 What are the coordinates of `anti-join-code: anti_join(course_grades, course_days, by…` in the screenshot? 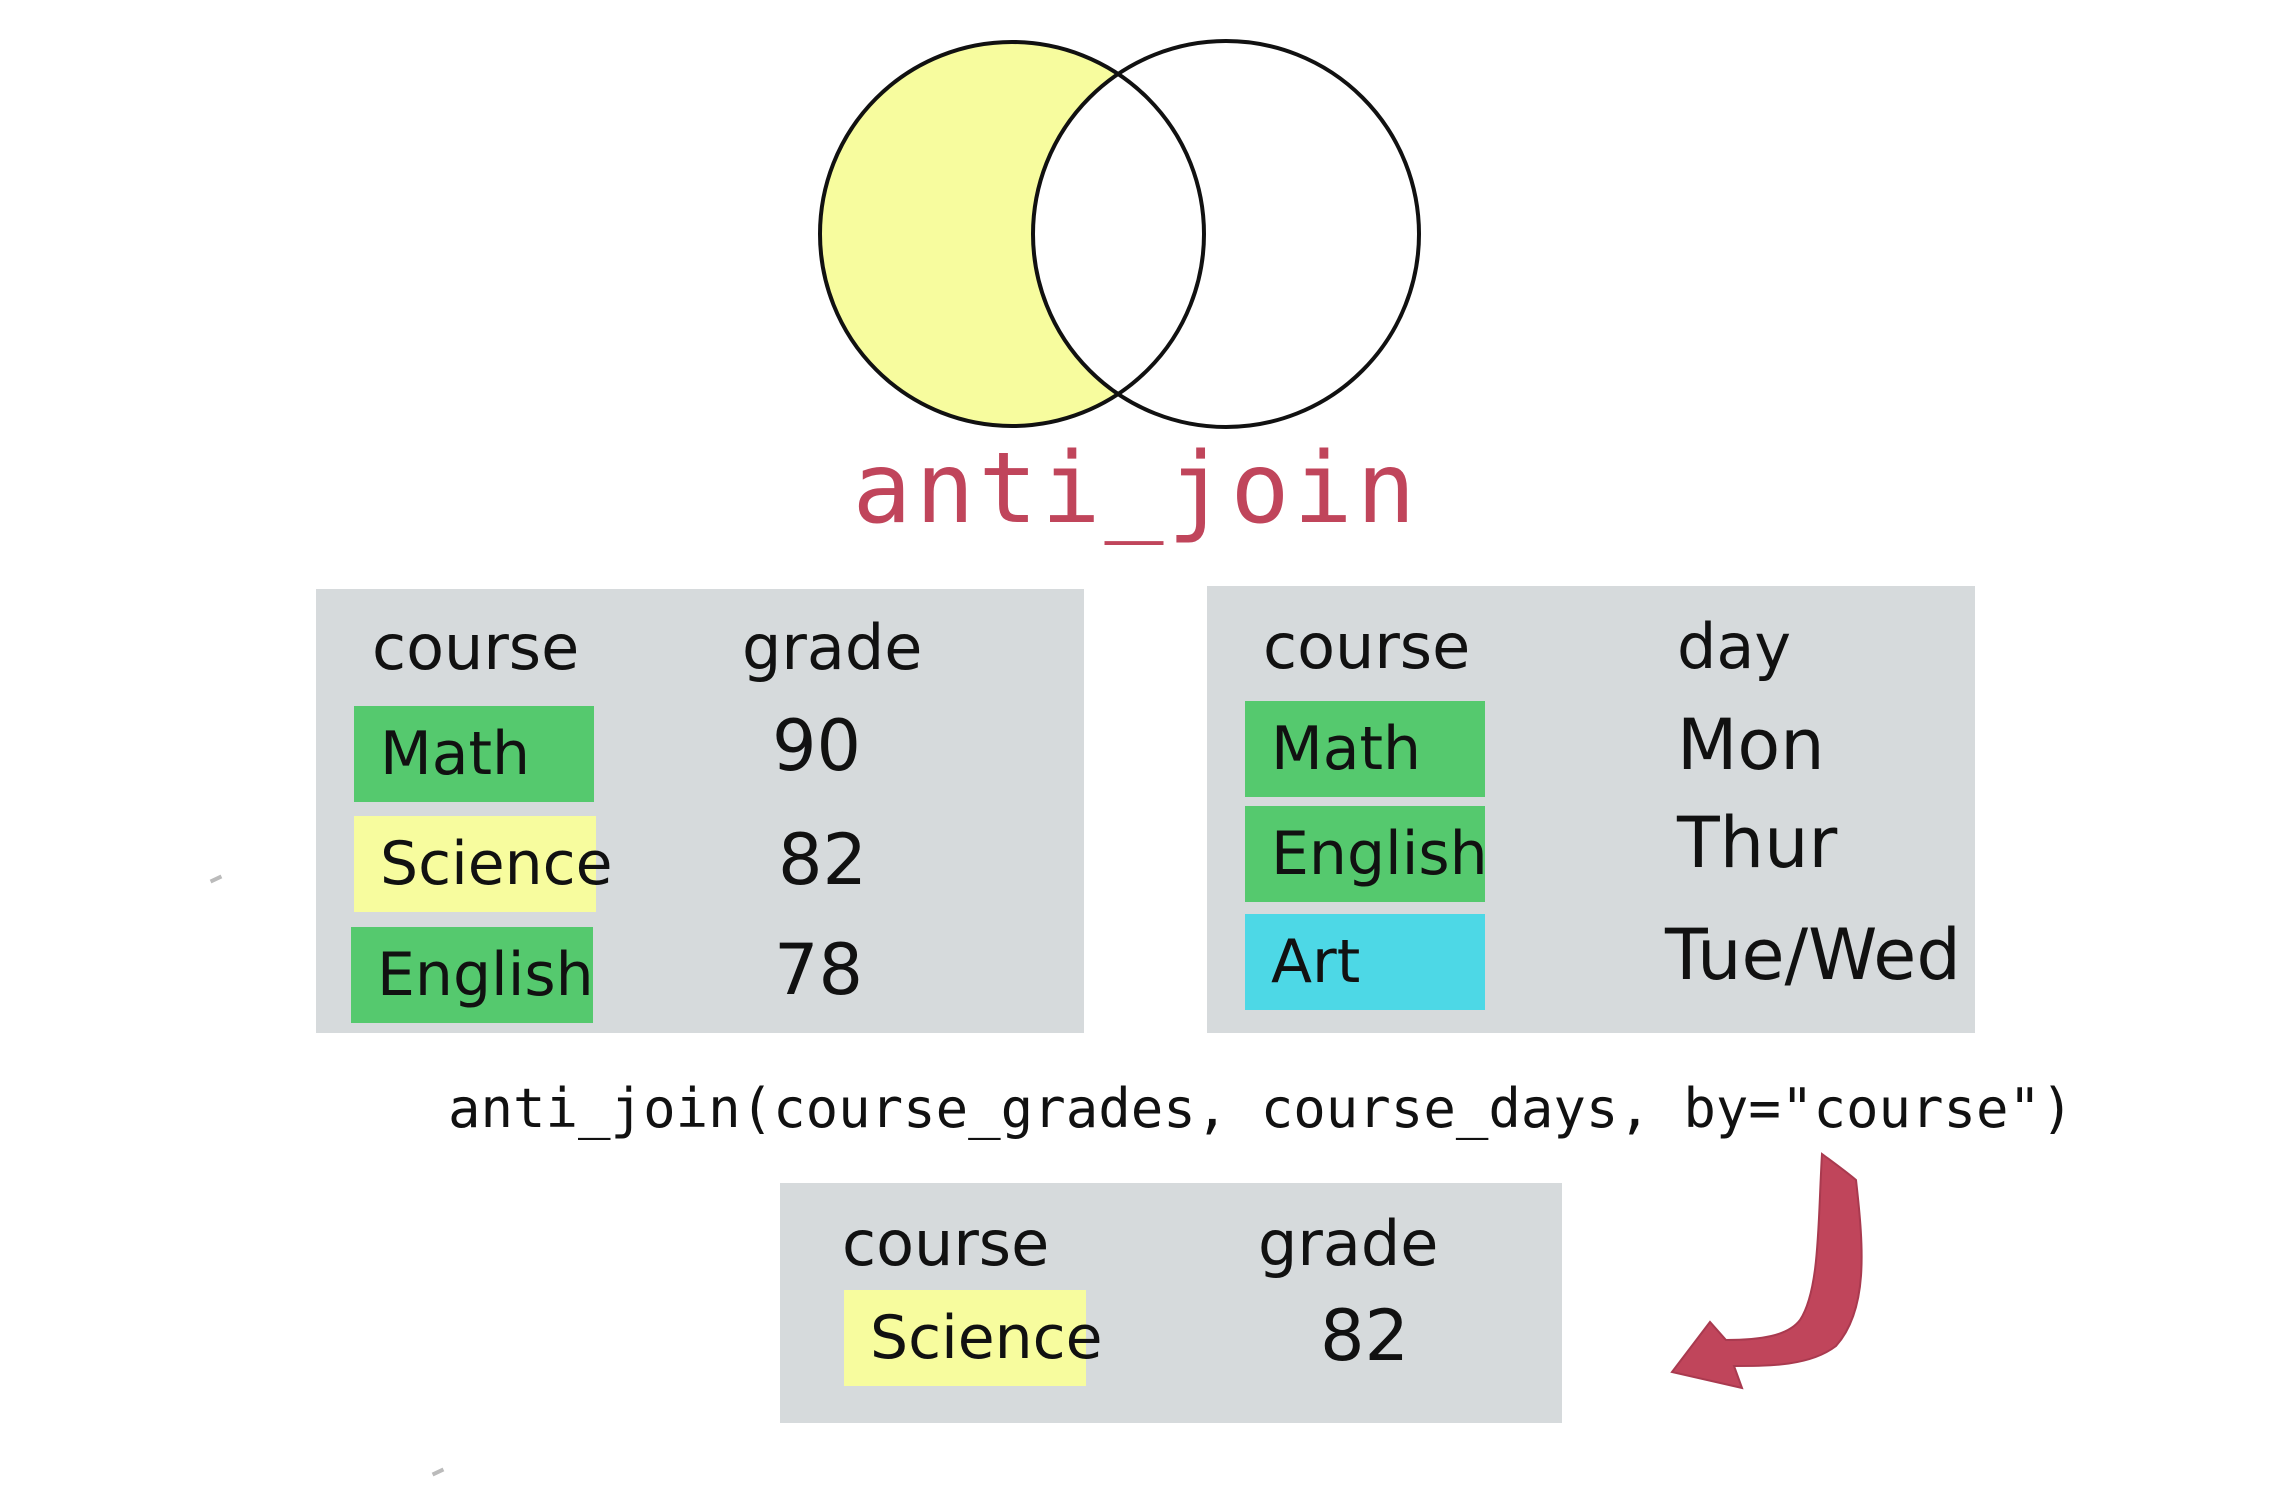 It's located at (1261, 1108).